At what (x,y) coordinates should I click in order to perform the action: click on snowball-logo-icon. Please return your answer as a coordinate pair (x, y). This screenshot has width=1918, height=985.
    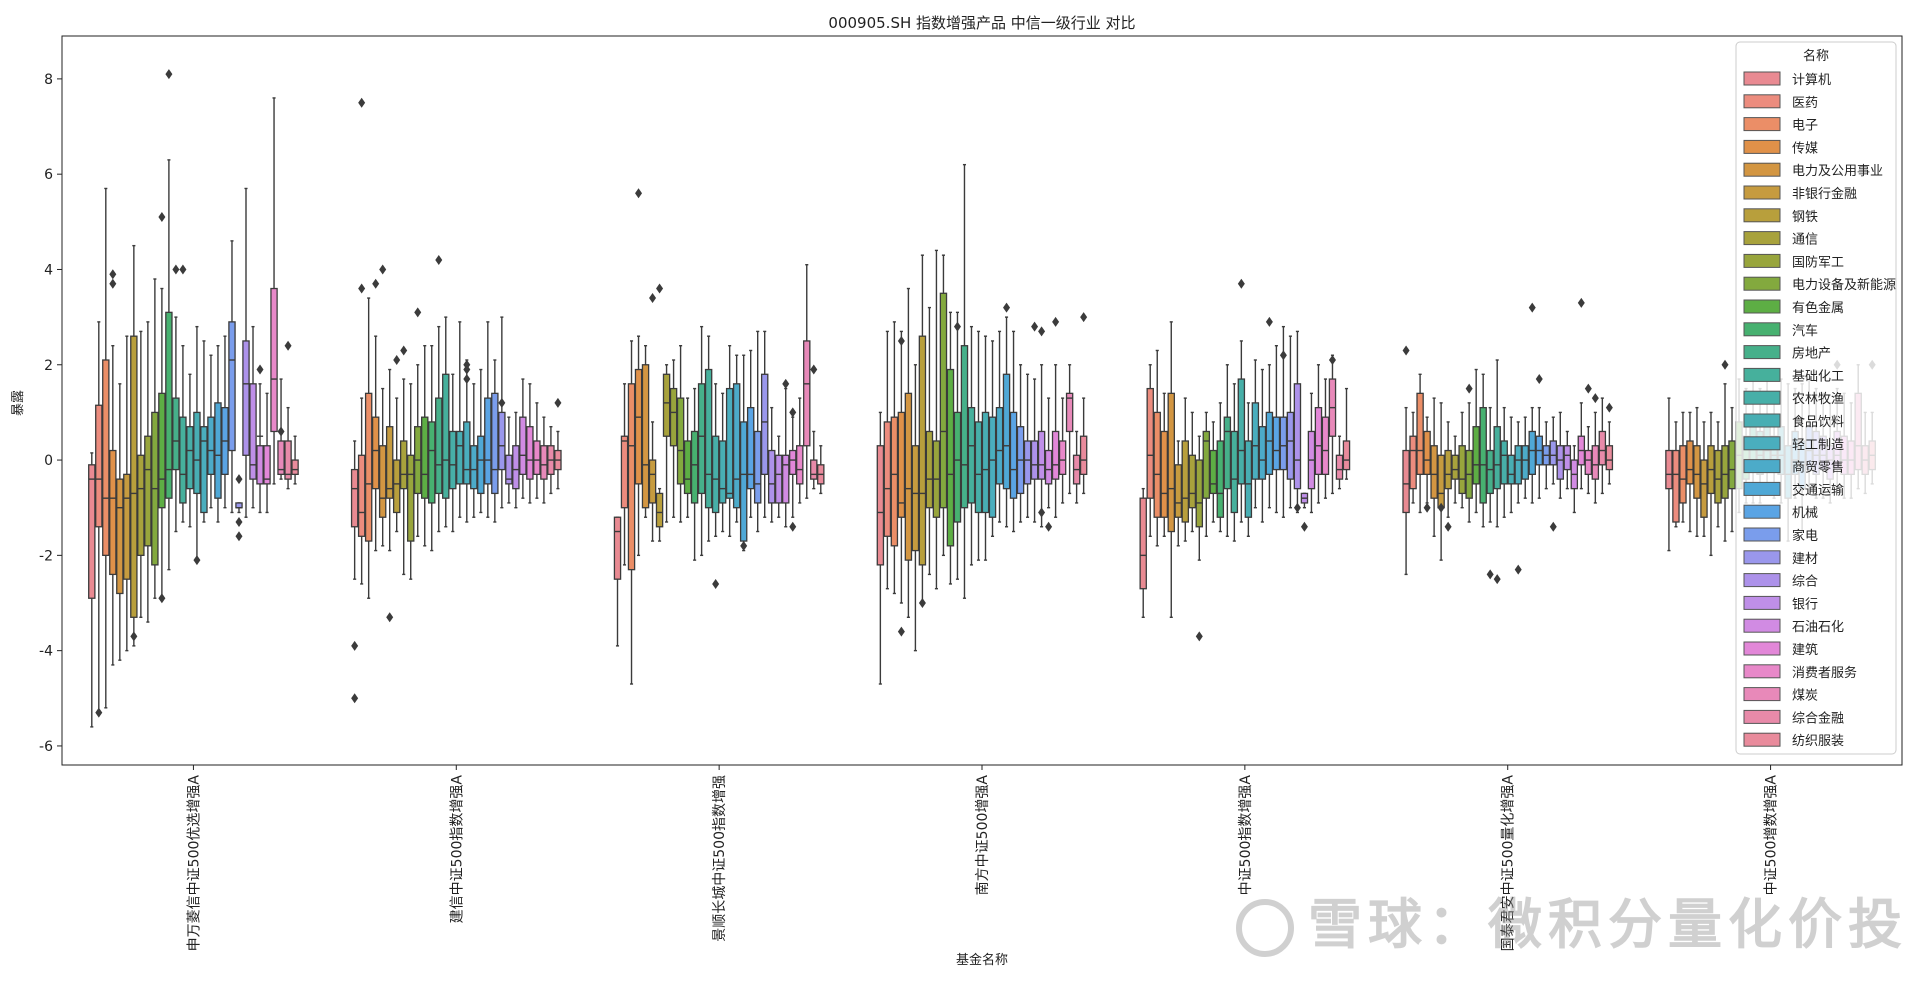
    Looking at the image, I should click on (1265, 928).